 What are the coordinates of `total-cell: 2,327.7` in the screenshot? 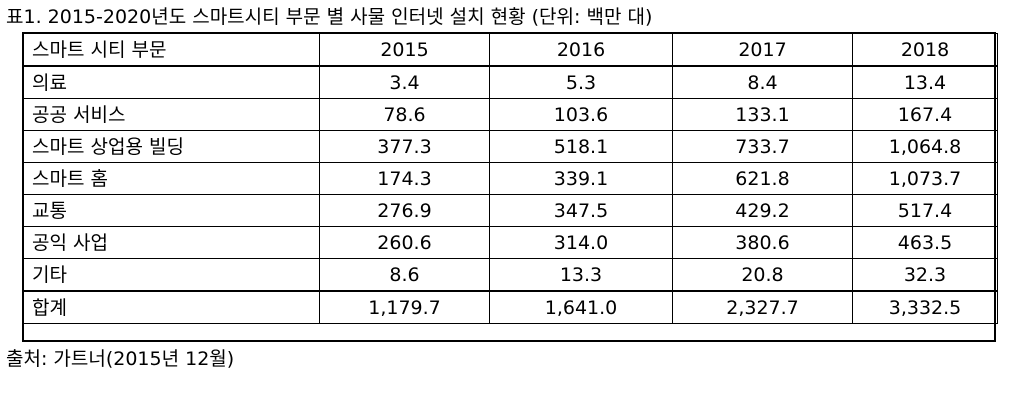 It's located at (762, 307).